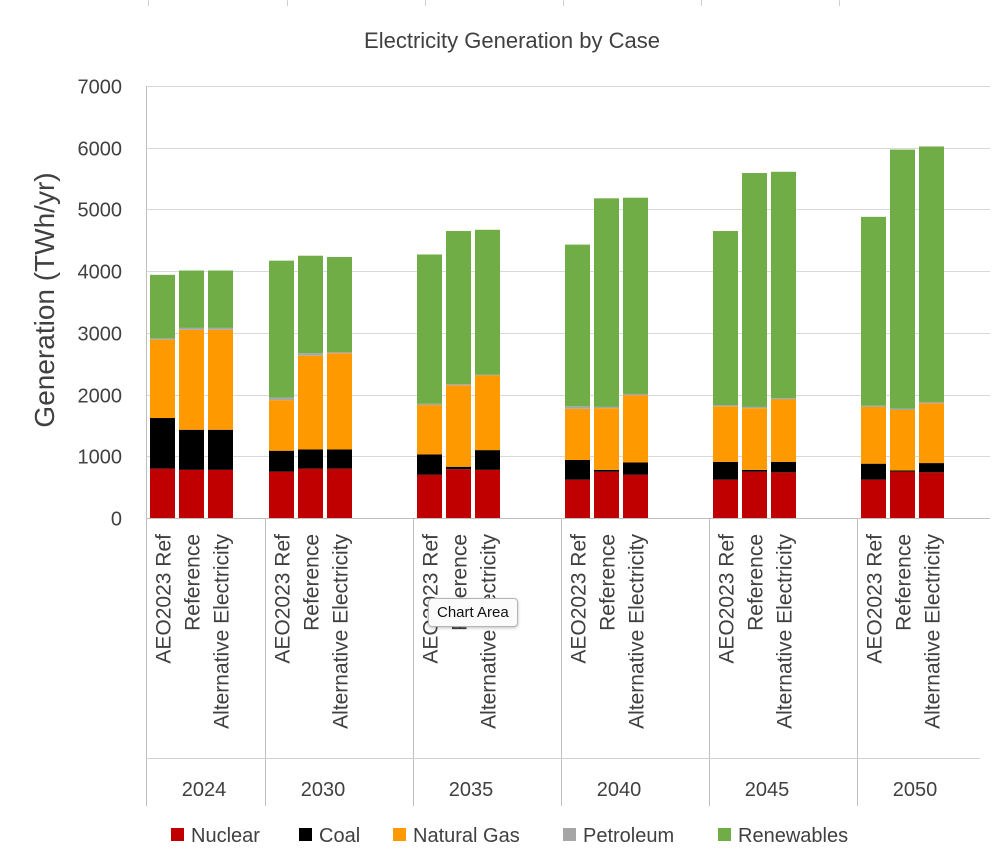 This screenshot has width=1000, height=865. Describe the element at coordinates (323, 790) in the screenshot. I see `group-label-2030: 2030` at that location.